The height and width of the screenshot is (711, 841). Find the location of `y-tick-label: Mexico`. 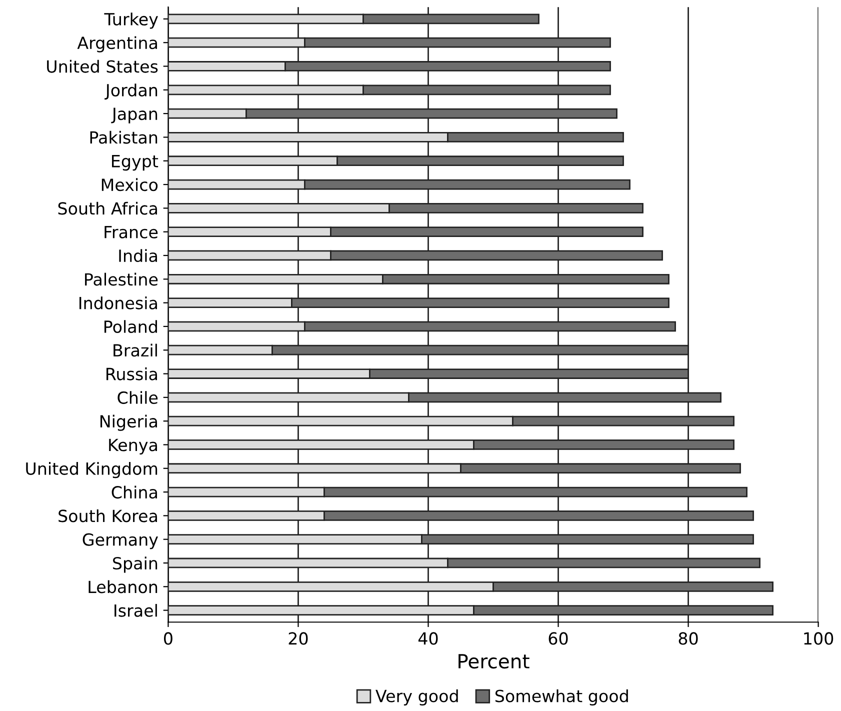

y-tick-label: Mexico is located at coordinates (130, 185).